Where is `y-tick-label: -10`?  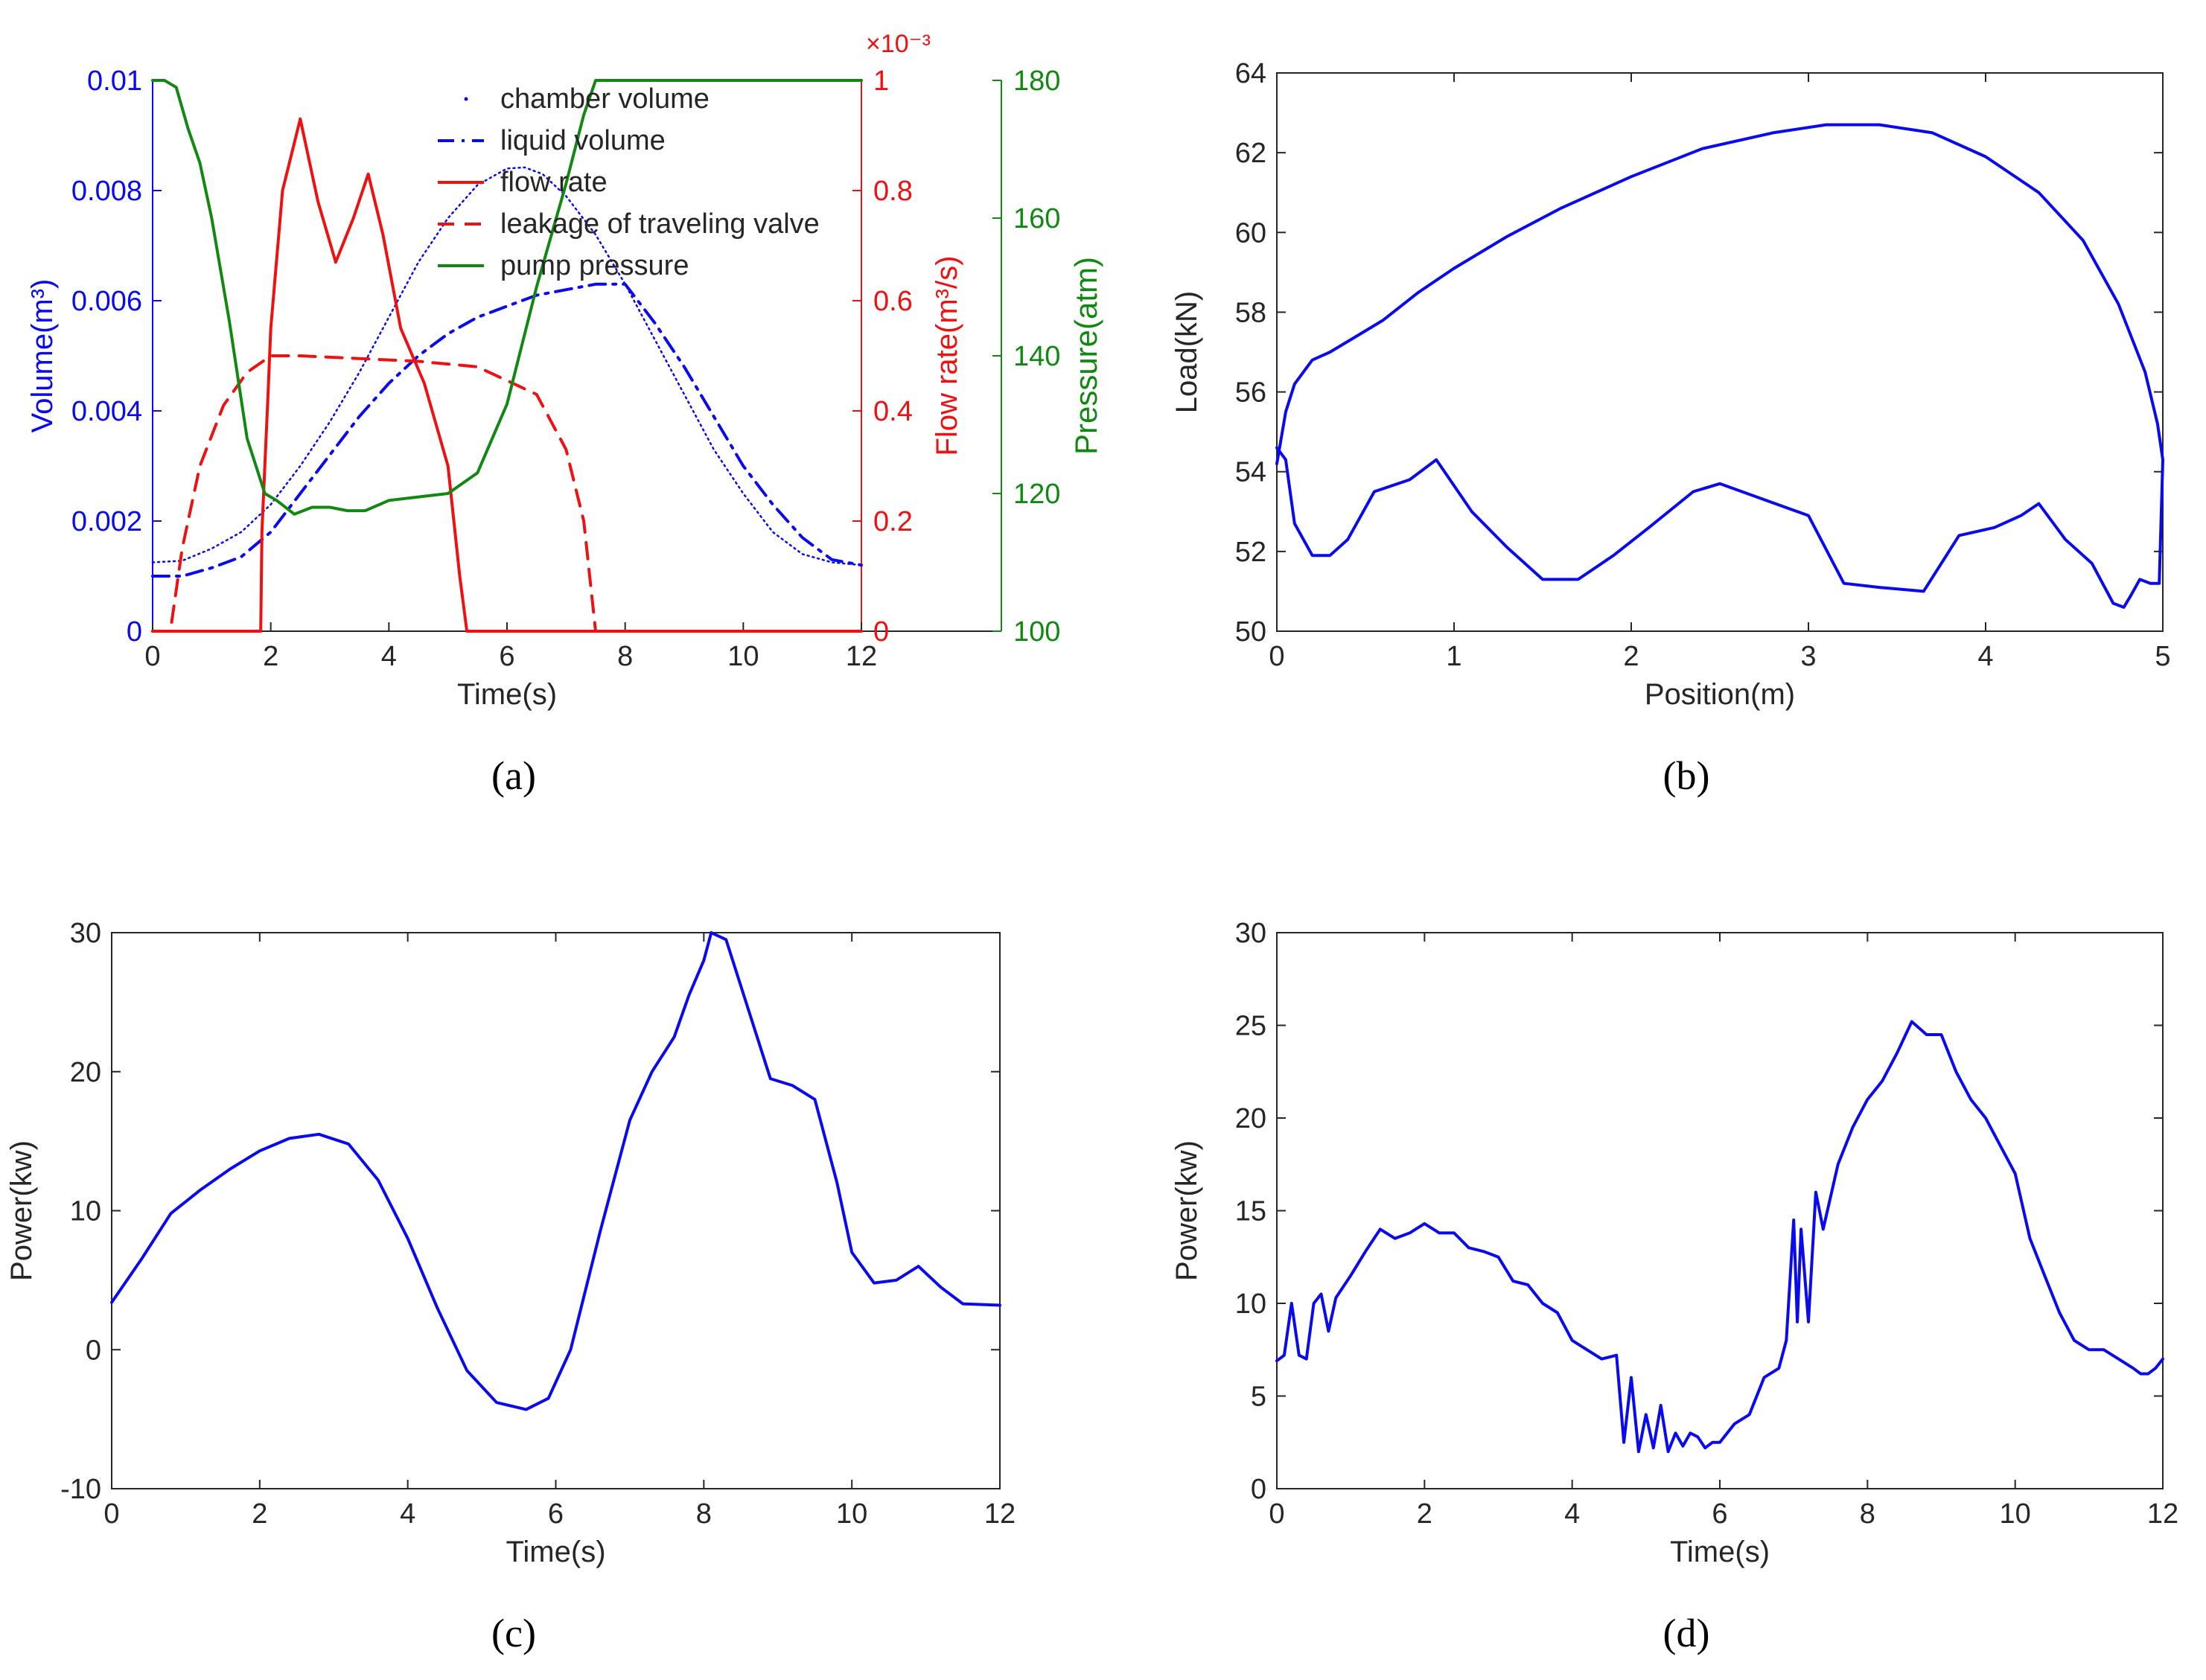
y-tick-label: -10 is located at coordinates (80, 1489).